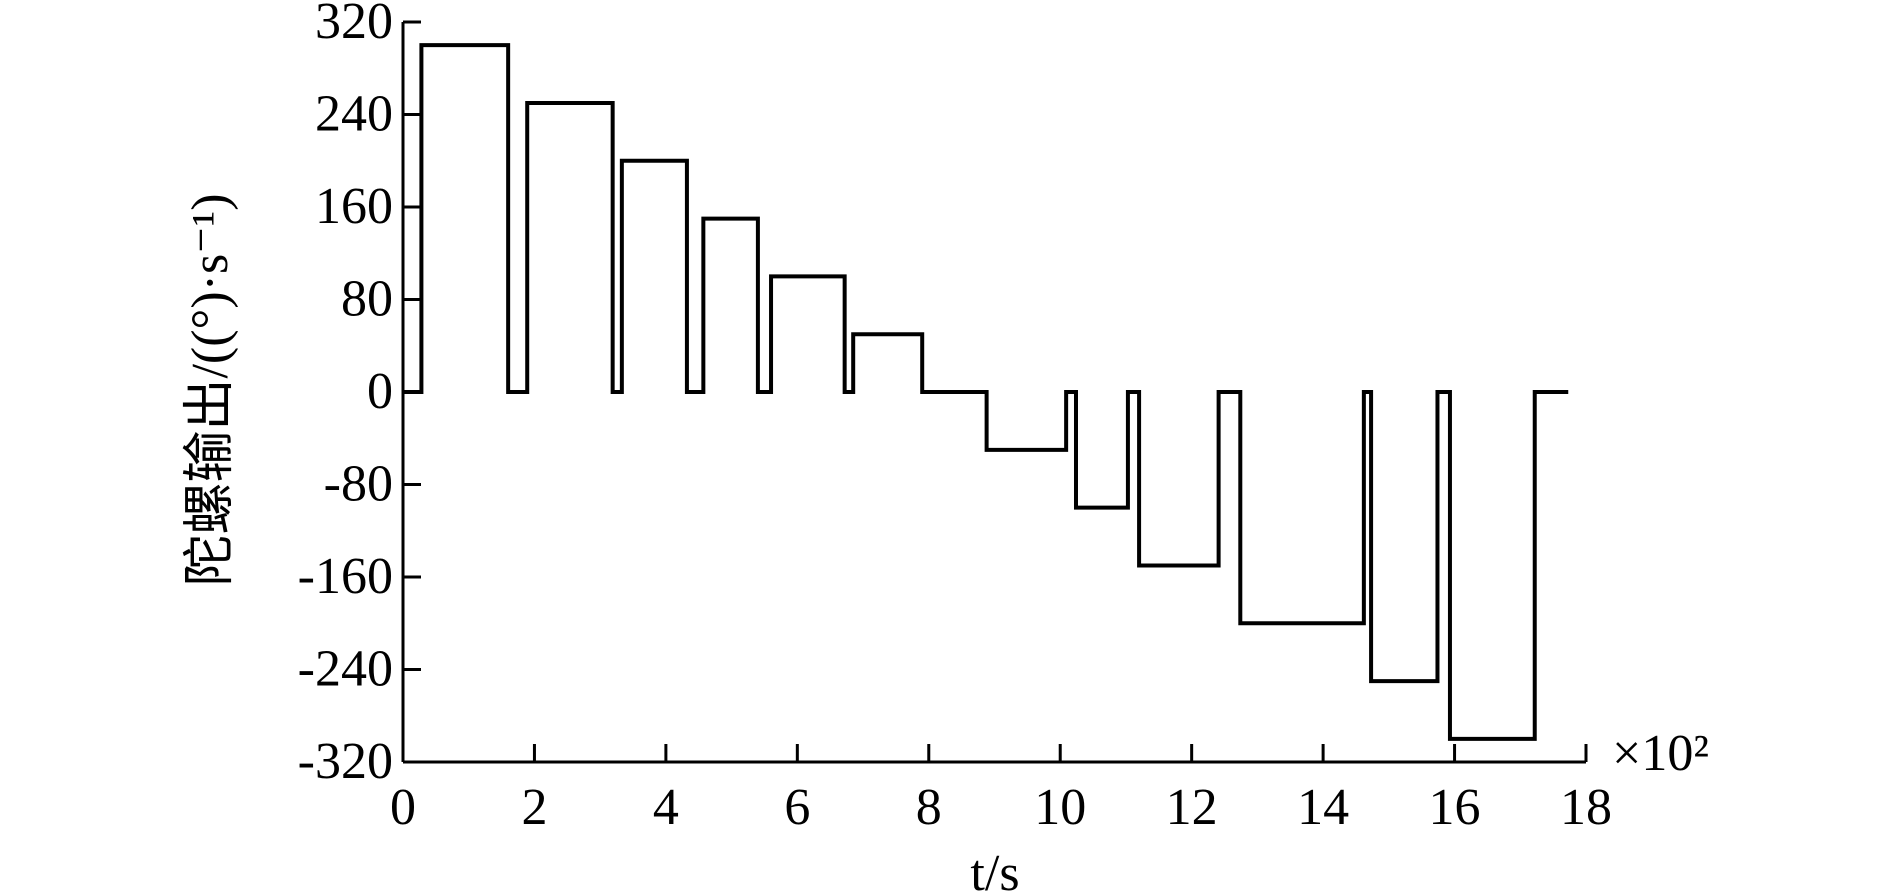 The image size is (1889, 893). Describe the element at coordinates (210, 389) in the screenshot. I see `y-axis-label: 陀螺输出/((°)·s⁻¹)` at that location.